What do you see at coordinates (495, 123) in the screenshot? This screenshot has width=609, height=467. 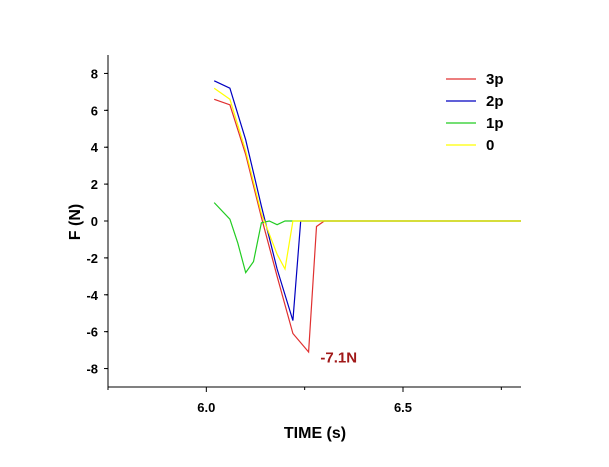 I see `legend-label-1p: 1p` at bounding box center [495, 123].